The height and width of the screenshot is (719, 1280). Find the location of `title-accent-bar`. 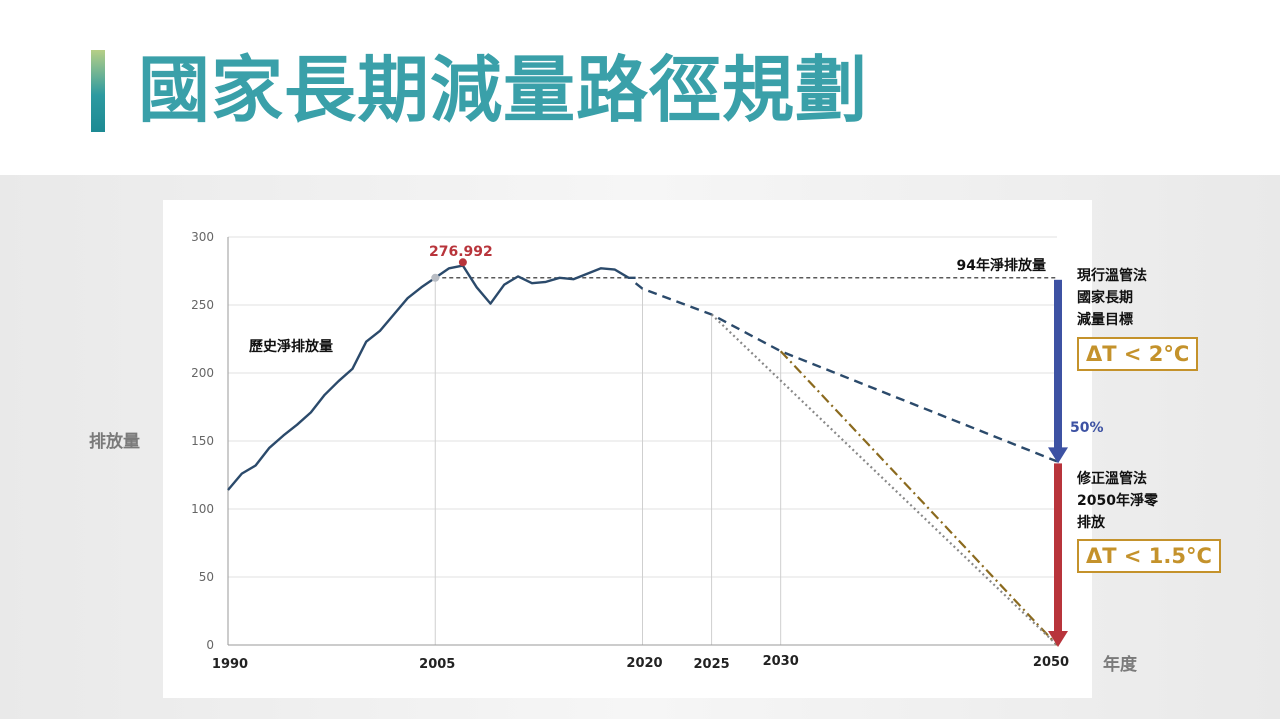

title-accent-bar is located at coordinates (98, 91).